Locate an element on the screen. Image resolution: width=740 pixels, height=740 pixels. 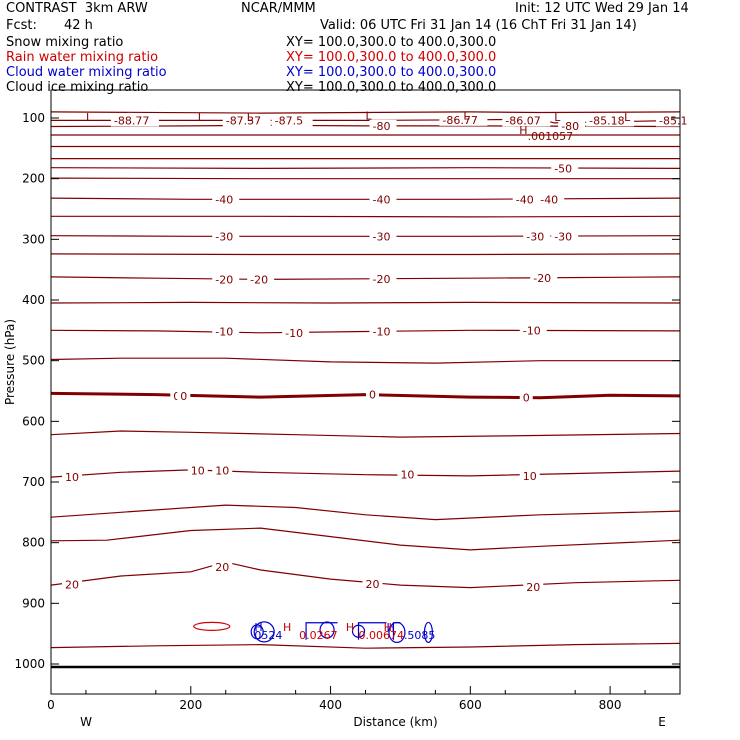
init-time: Init: 12 UTC Wed 29 Jan 14 is located at coordinates (602, 8).